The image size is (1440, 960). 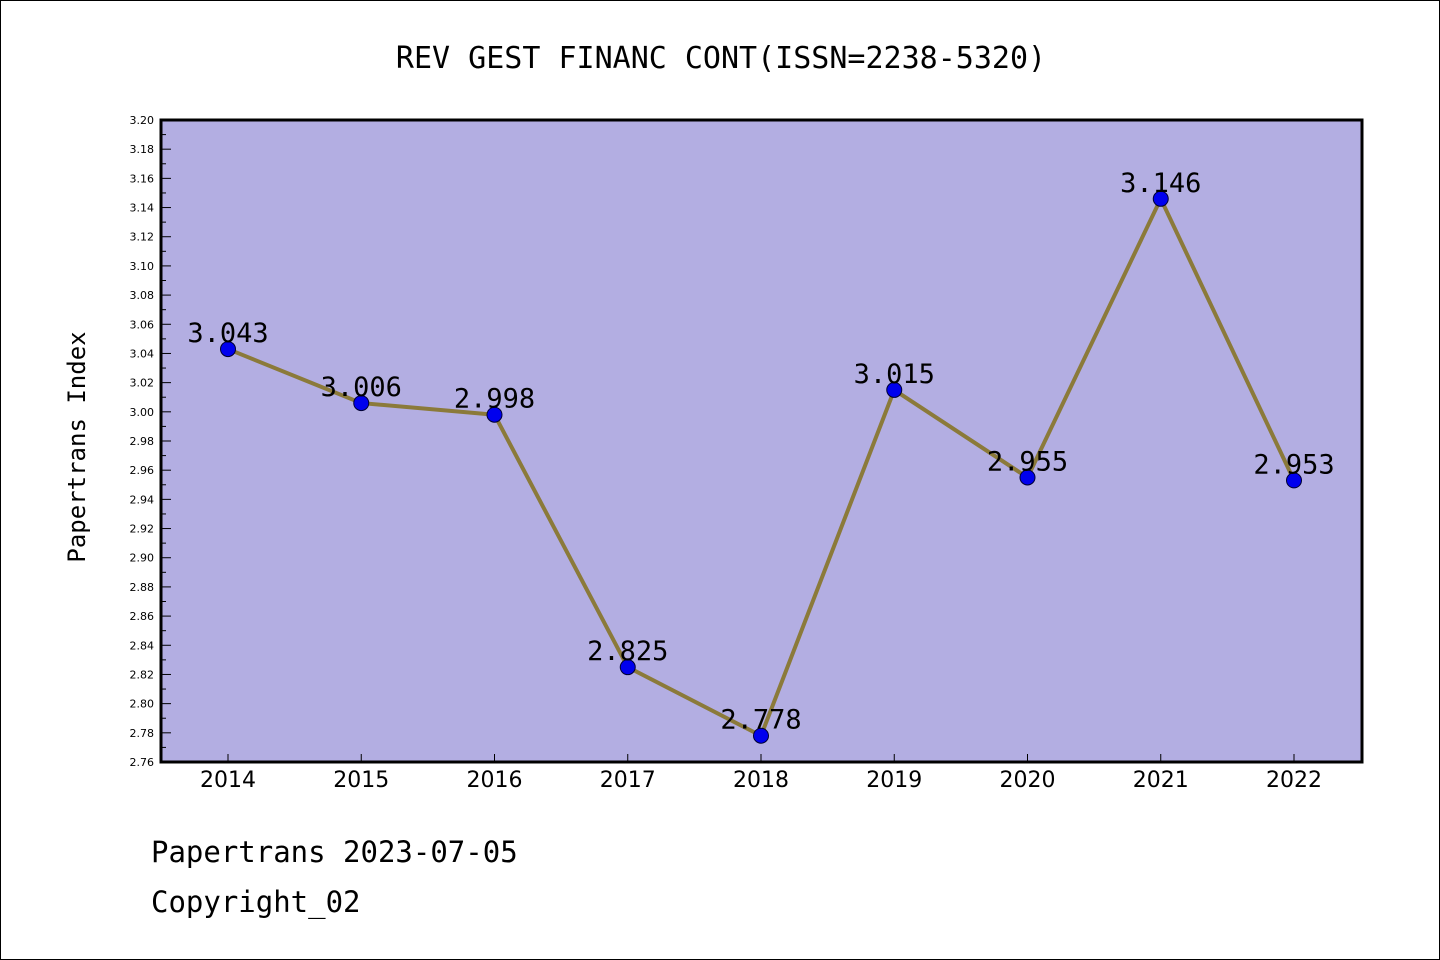 I want to click on y-tick-label: 2.86, so click(x=142, y=616).